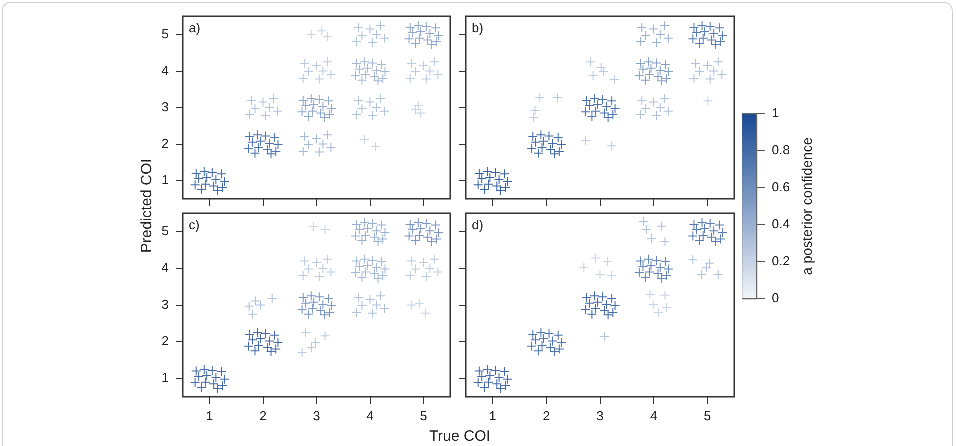 The image size is (957, 446). What do you see at coordinates (776, 298) in the screenshot?
I see `color-bar-label: 0` at bounding box center [776, 298].